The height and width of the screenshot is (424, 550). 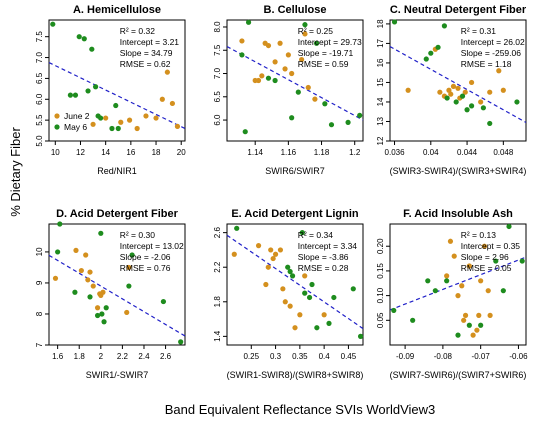 What do you see at coordinates (380, 101) in the screenshot?
I see `y-tick-label: 14` at bounding box center [380, 101].